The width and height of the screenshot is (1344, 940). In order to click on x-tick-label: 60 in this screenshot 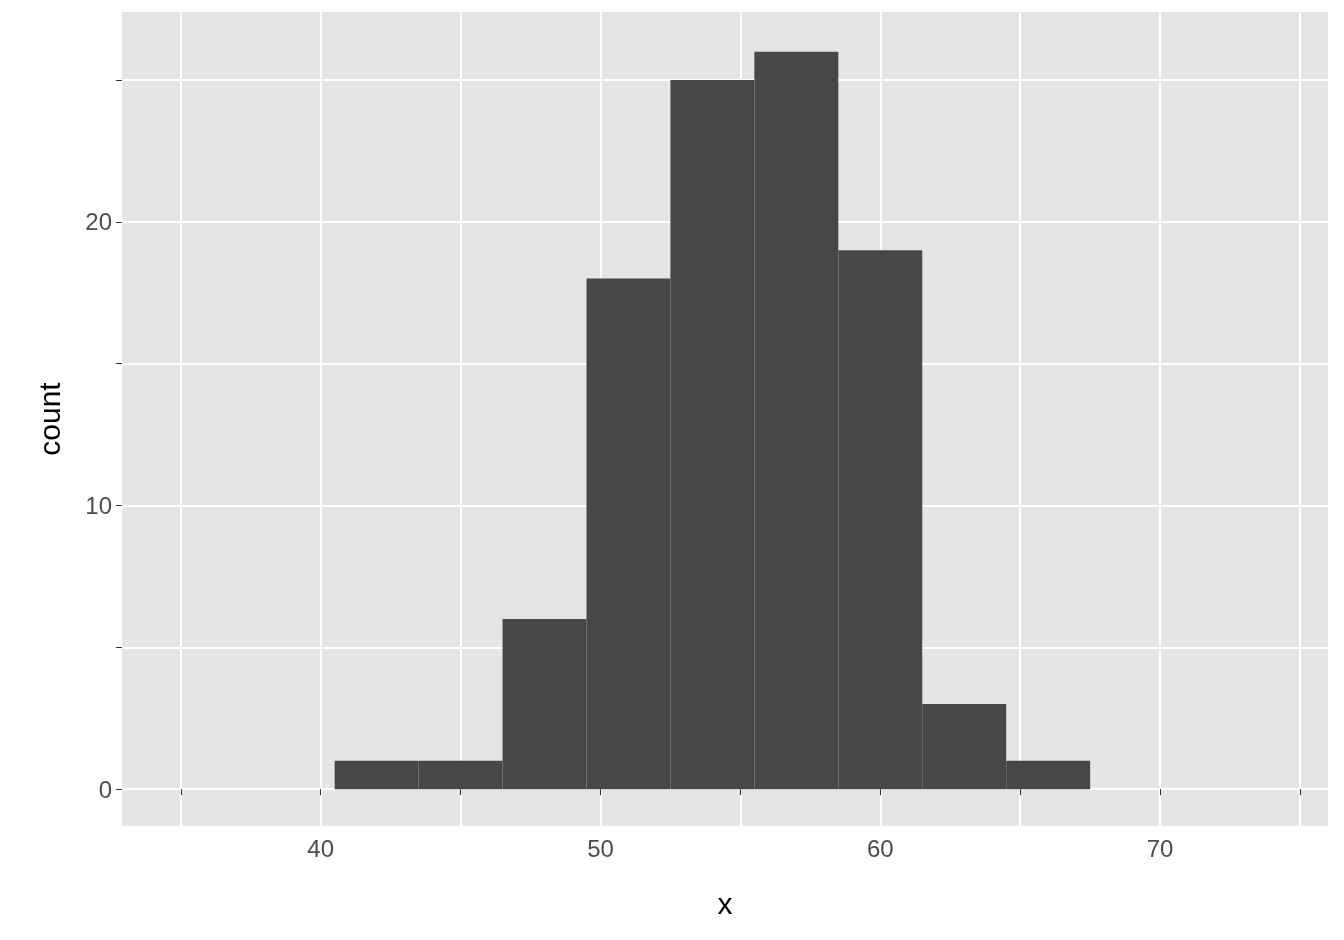, I will do `click(880, 848)`.